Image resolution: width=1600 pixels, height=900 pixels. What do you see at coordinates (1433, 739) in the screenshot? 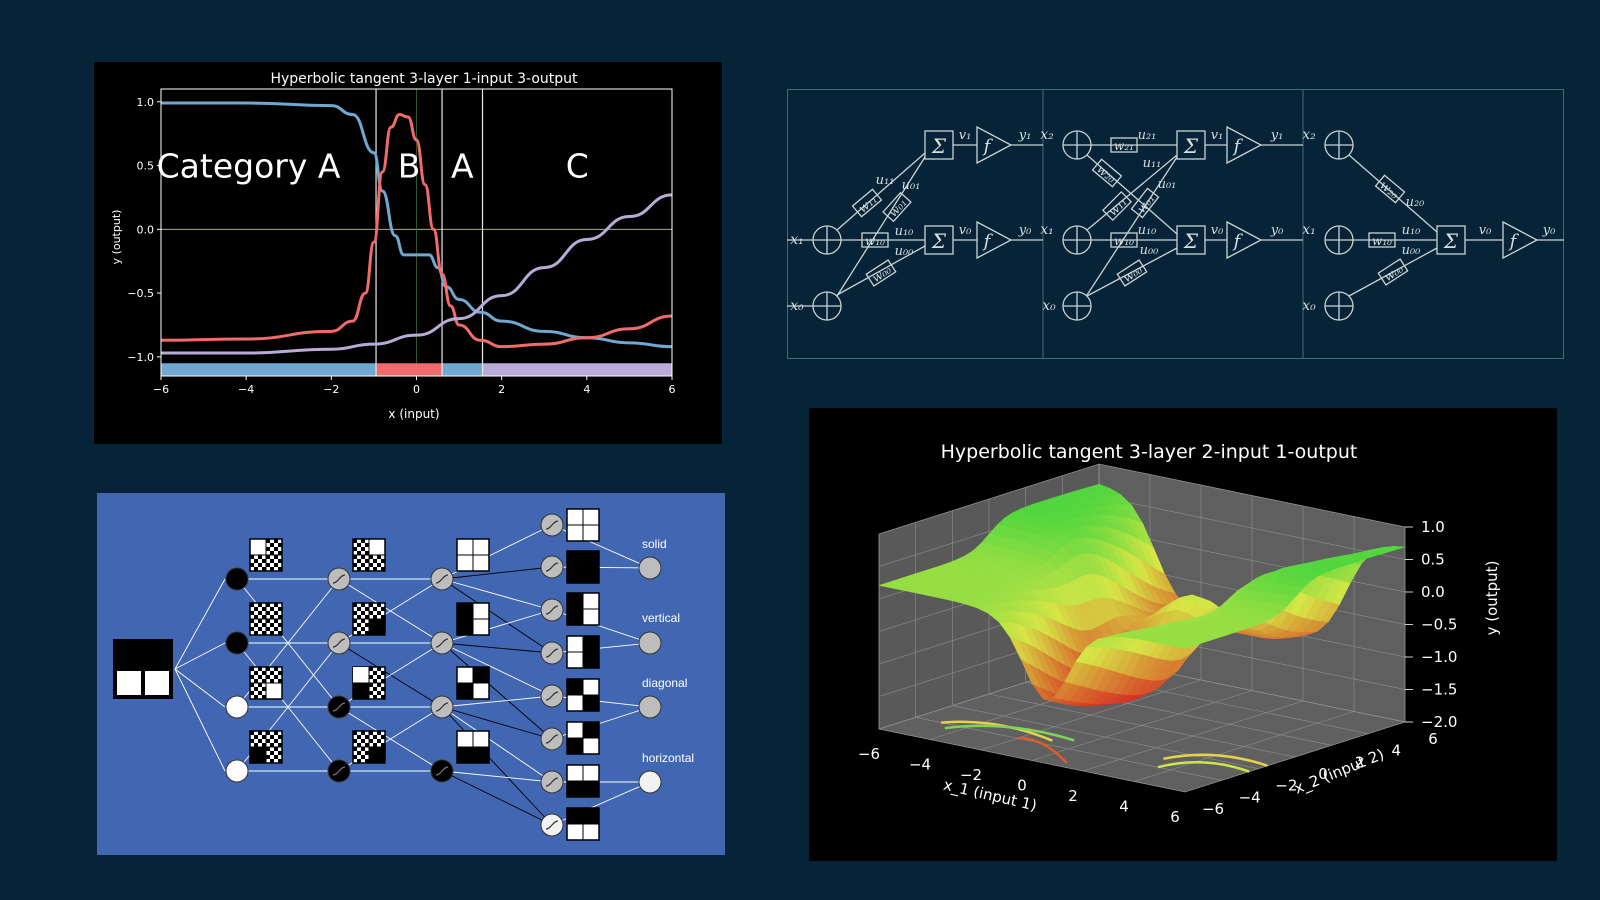
I see `x2-tick-label: 6` at bounding box center [1433, 739].